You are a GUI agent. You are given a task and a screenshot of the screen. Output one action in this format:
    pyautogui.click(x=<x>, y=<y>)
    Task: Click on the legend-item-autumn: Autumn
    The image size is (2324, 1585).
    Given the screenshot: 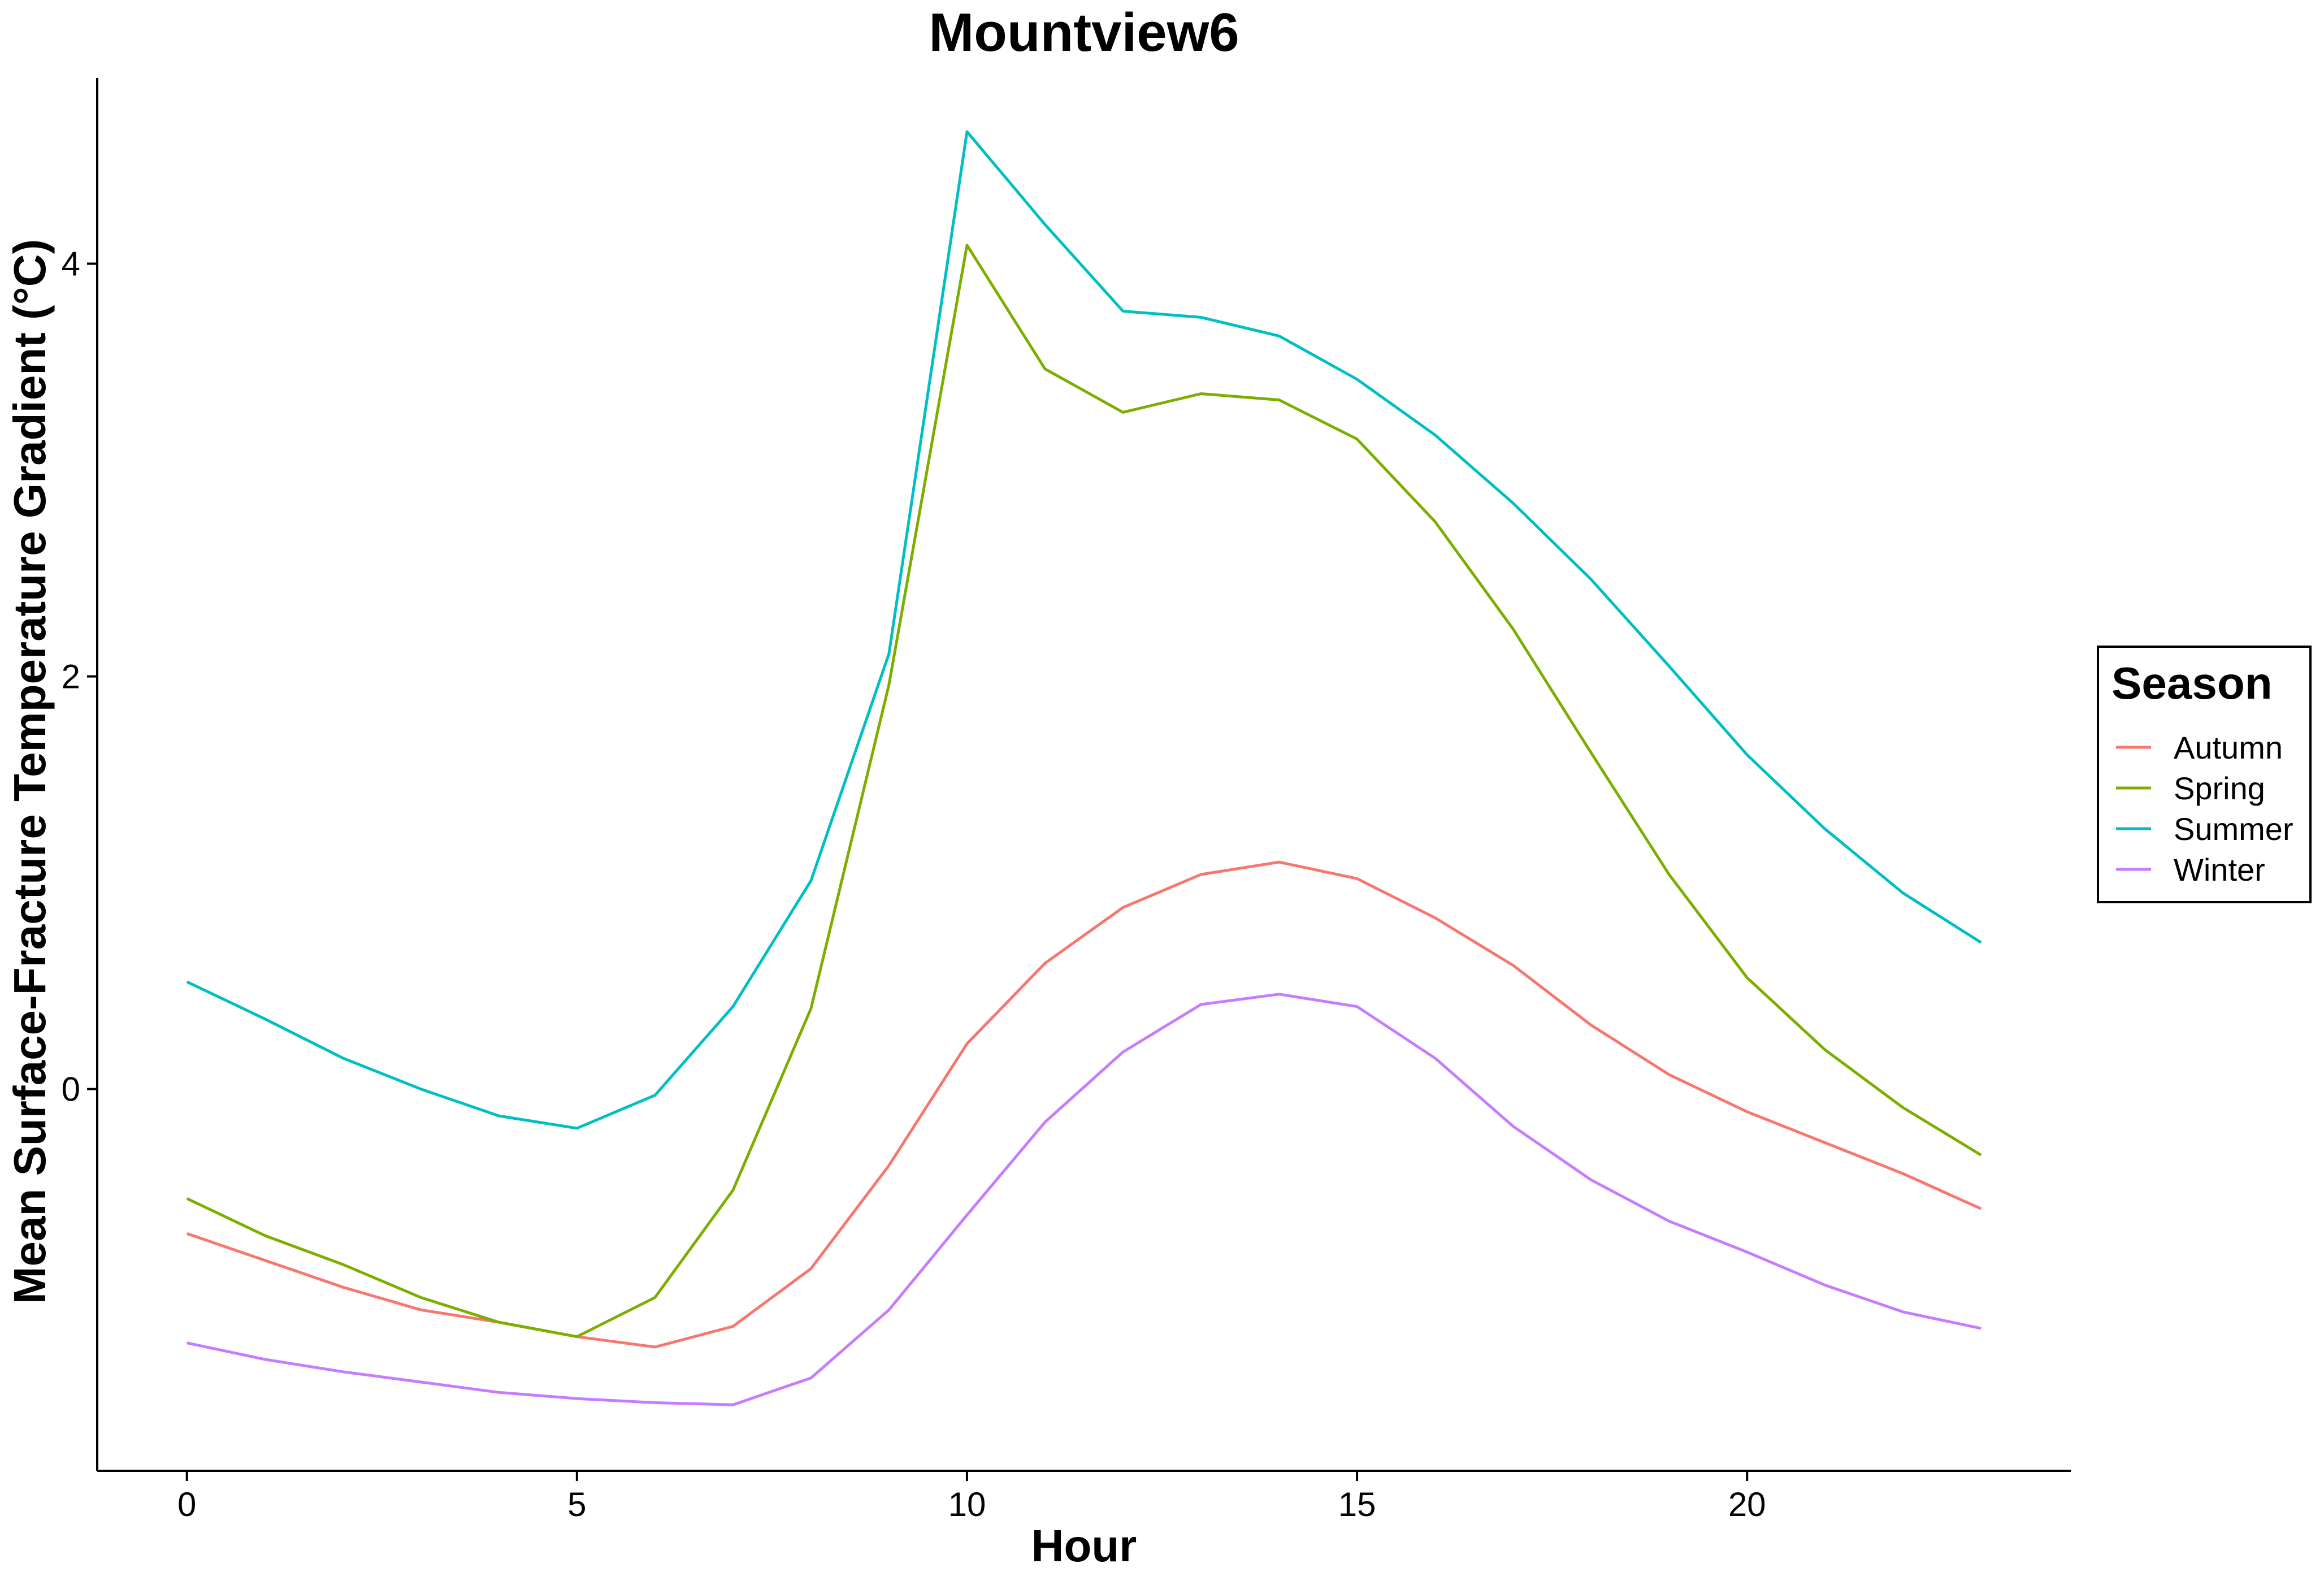 What is the action you would take?
    pyautogui.click(x=2199, y=747)
    